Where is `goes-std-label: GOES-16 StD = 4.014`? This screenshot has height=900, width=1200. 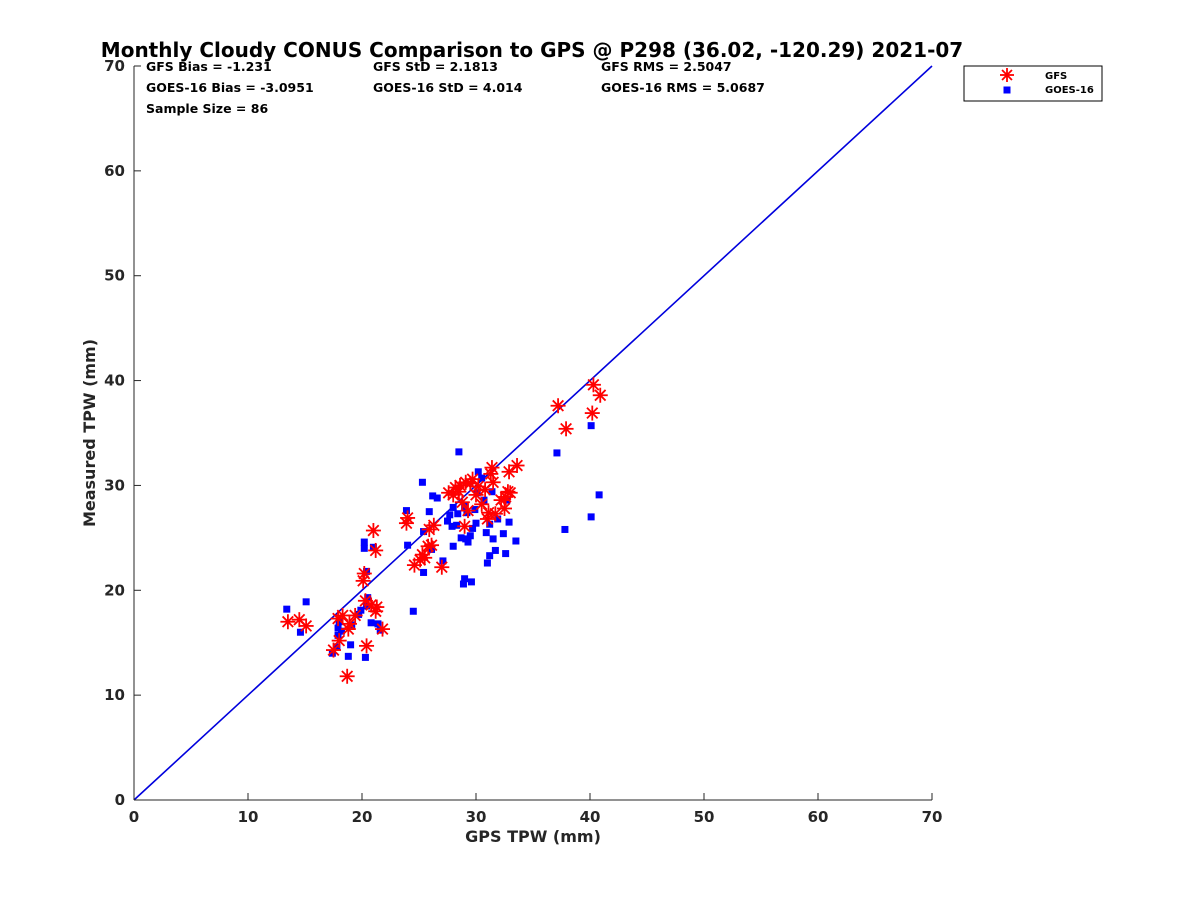 goes-std-label: GOES-16 StD = 4.014 is located at coordinates (448, 87).